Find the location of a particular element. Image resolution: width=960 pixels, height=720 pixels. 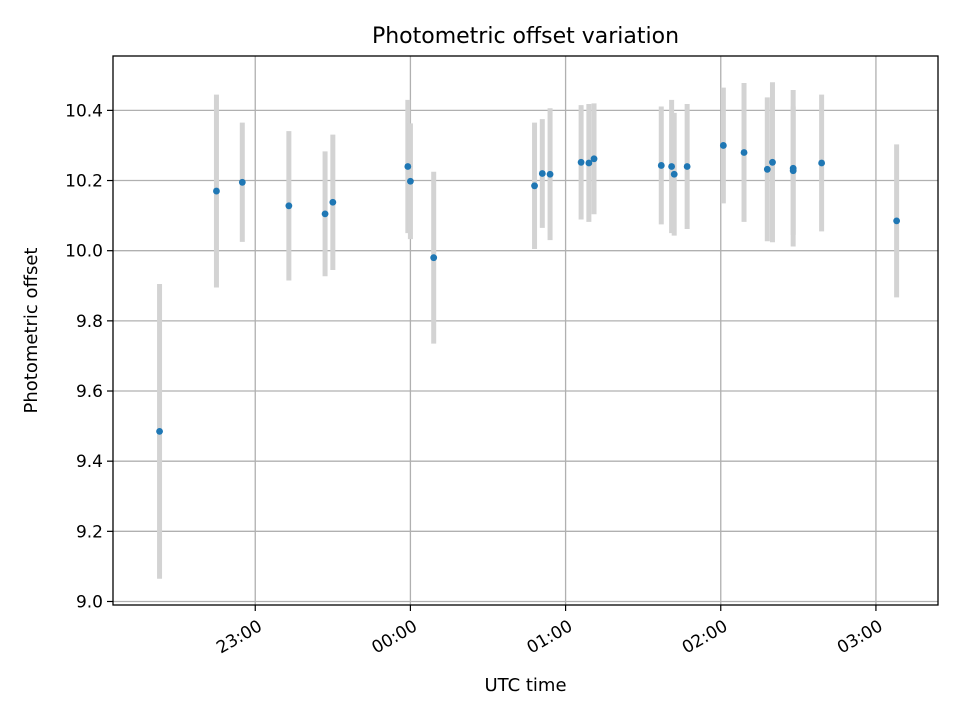

y-tick-label: 9.0 is located at coordinates (89, 602).